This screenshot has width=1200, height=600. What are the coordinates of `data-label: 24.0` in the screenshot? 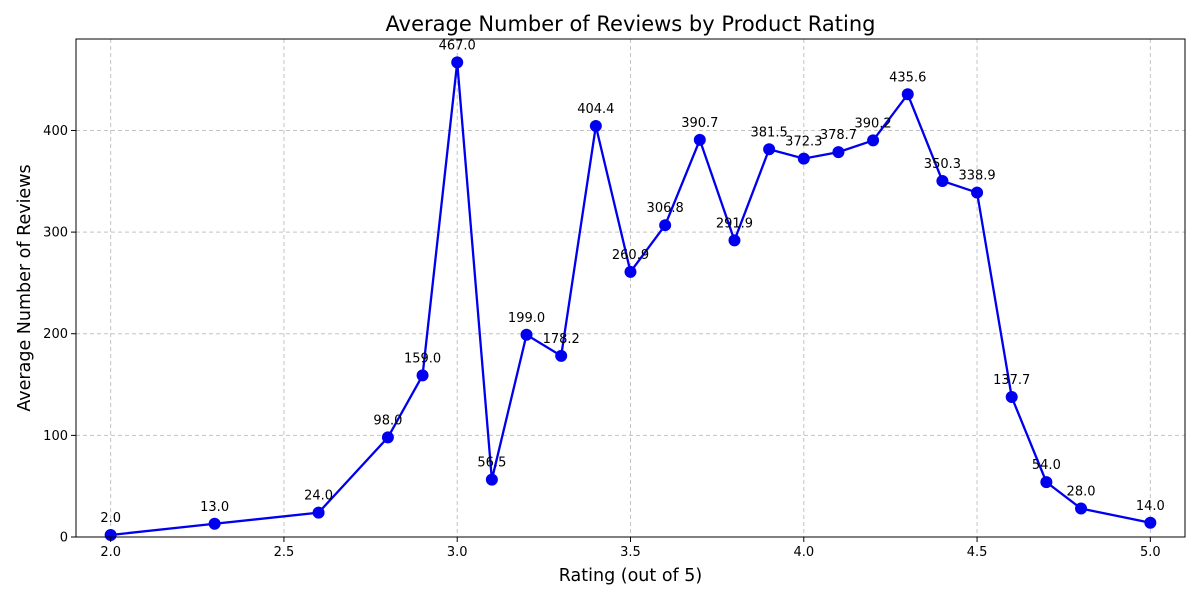 It's located at (318, 496).